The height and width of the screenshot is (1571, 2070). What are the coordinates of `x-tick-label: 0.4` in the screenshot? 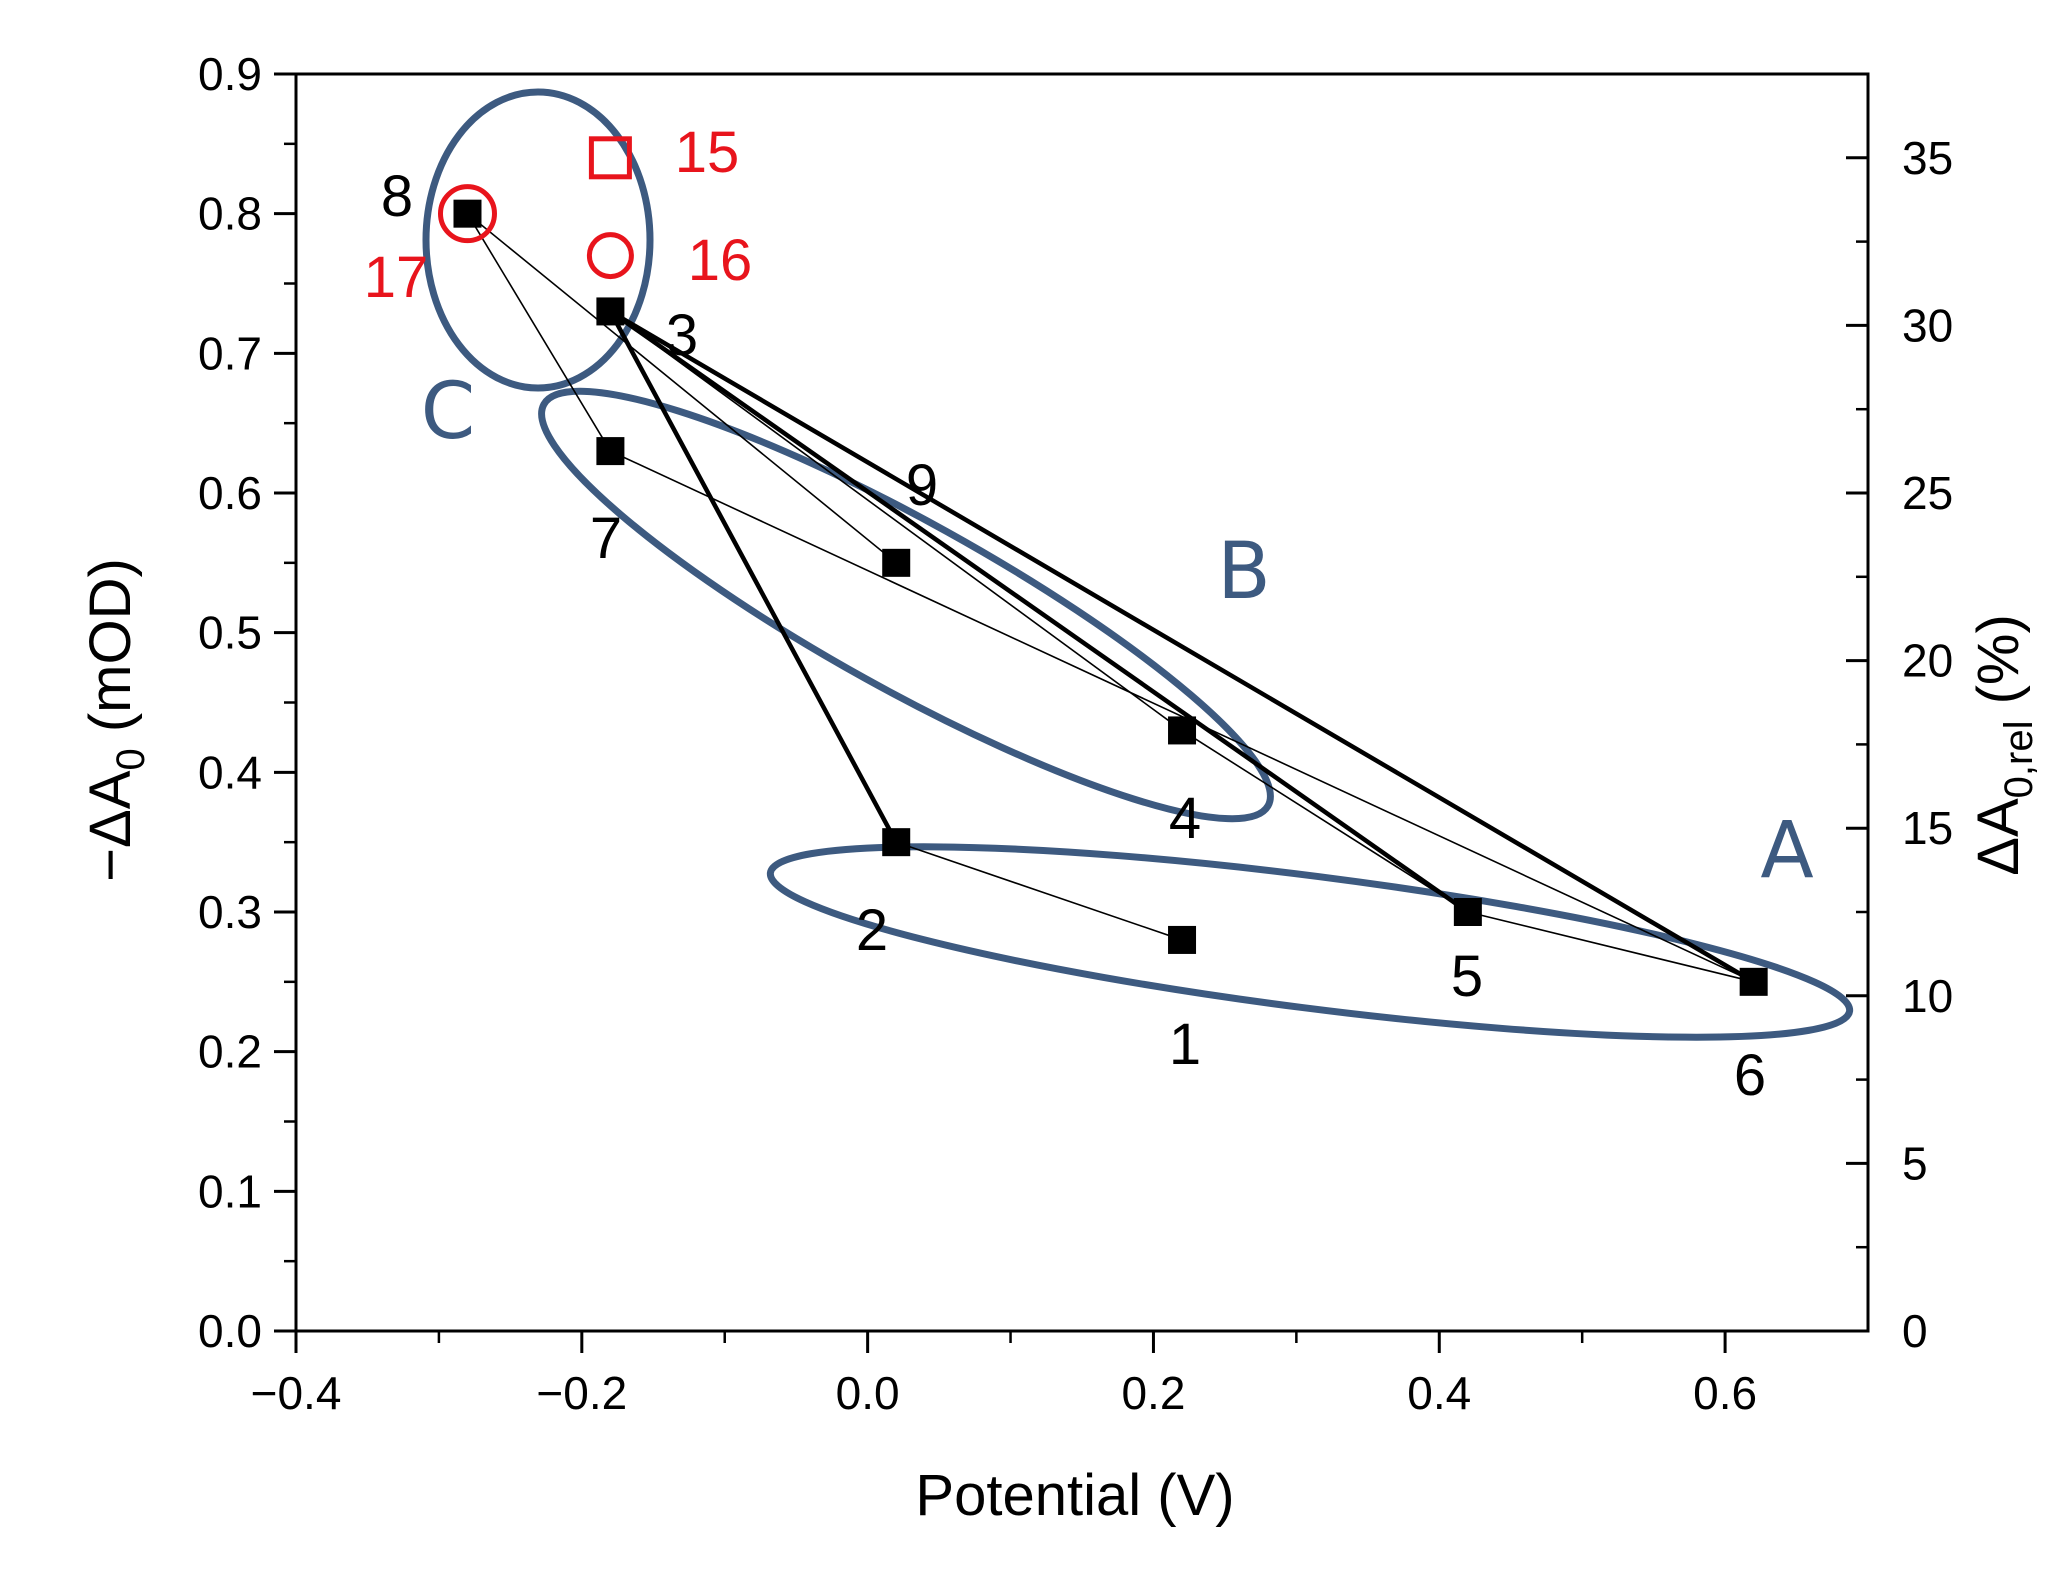 It's located at (1439, 1393).